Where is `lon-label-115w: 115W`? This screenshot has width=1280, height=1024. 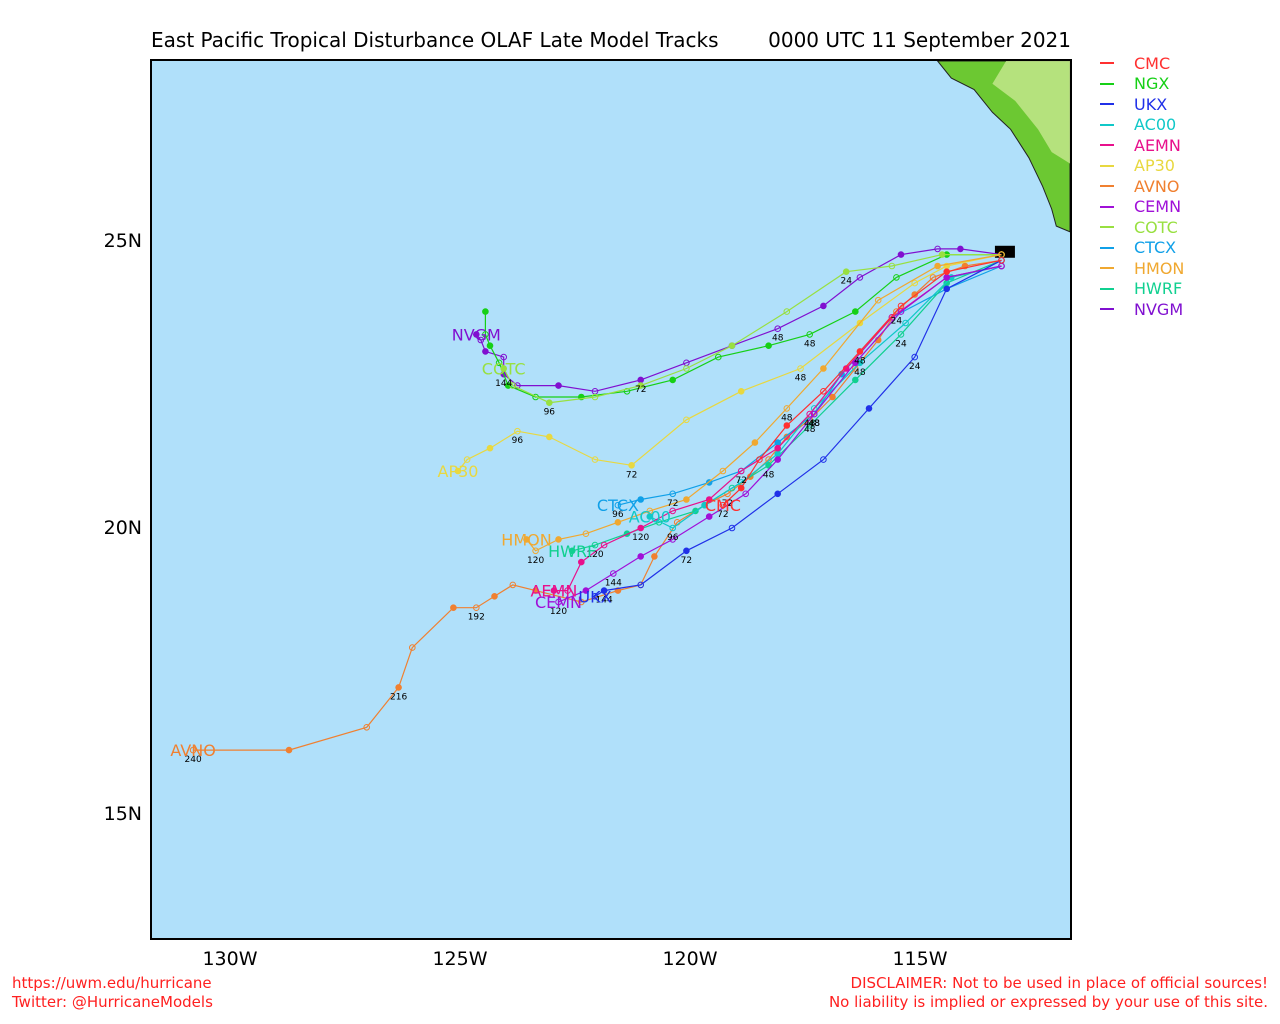
lon-label-115w: 115W is located at coordinates (920, 959).